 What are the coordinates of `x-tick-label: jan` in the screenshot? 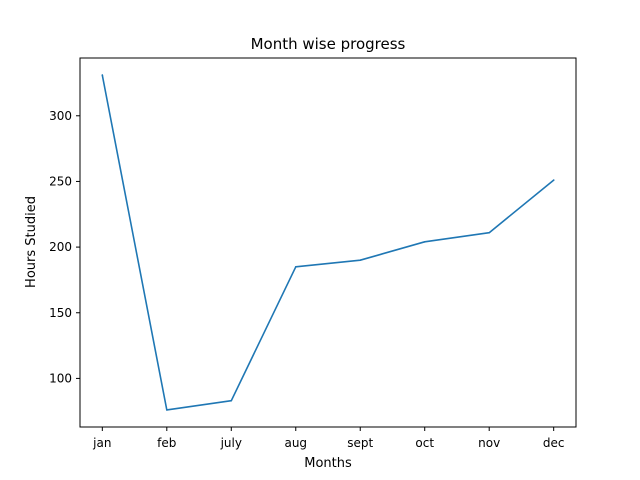 It's located at (101, 443).